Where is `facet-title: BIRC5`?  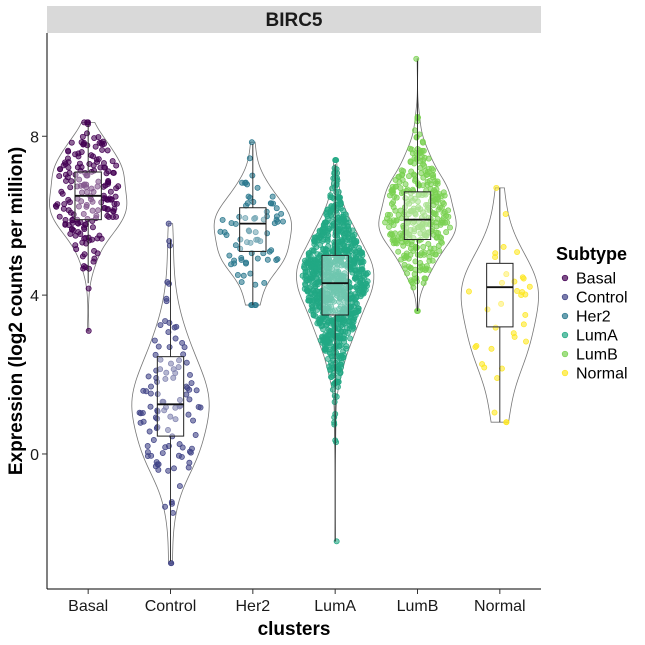 facet-title: BIRC5 is located at coordinates (293, 20).